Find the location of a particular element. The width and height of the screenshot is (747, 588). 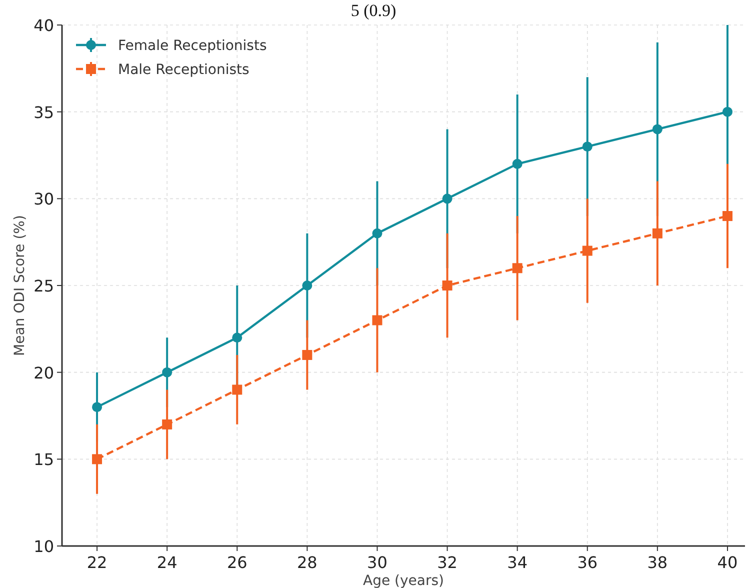

y-tick-label: 10 is located at coordinates (44, 546).